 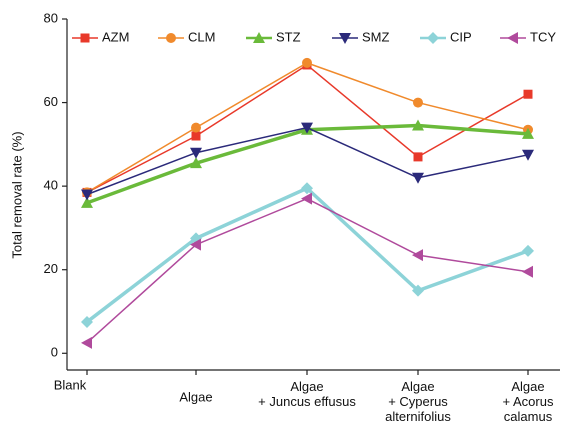 I want to click on y-axis-label: Total removal rate (%), so click(x=16, y=194).